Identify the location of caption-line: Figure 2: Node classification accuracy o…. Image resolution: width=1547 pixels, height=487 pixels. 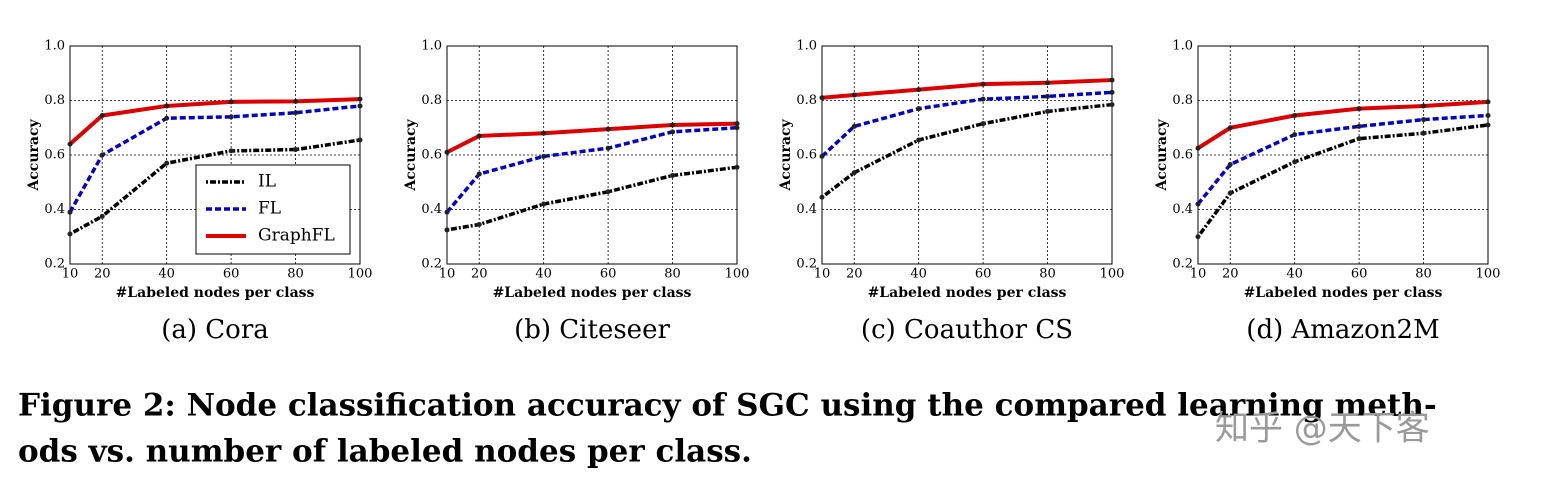
(727, 406).